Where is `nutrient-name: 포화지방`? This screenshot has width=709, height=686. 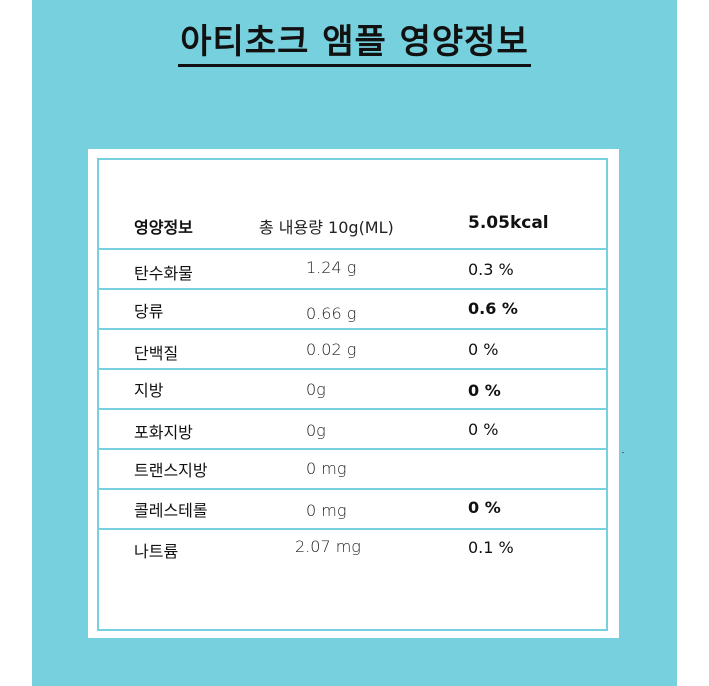
nutrient-name: 포화지방 is located at coordinates (163, 432).